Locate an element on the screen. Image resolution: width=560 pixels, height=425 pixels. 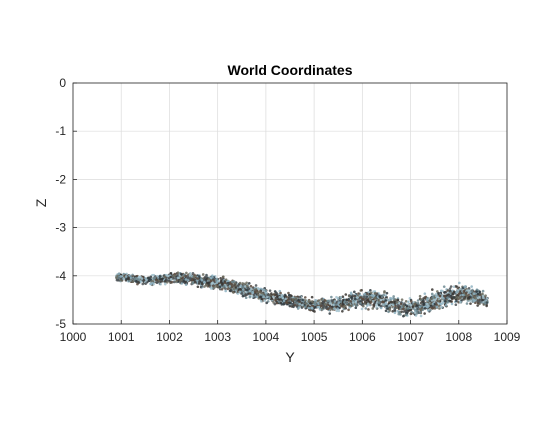
x-tick-label: 1009 is located at coordinates (507, 337).